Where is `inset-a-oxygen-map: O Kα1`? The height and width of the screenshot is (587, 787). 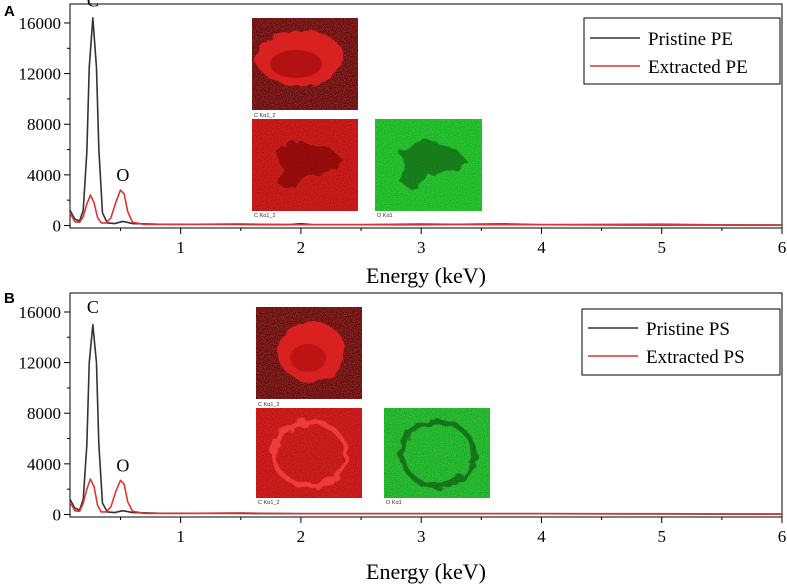 inset-a-oxygen-map: O Kα1 is located at coordinates (428, 169).